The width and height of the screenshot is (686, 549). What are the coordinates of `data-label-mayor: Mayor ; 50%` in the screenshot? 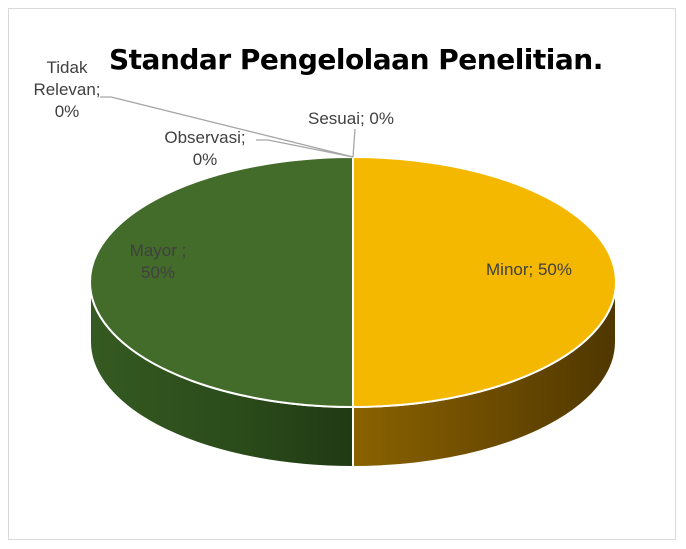 It's located at (158, 261).